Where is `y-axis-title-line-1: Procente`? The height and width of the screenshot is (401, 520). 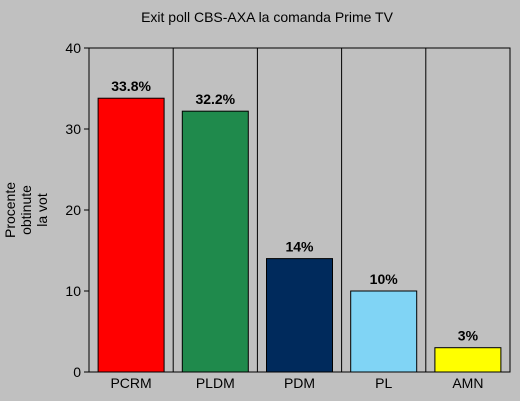 y-axis-title-line-1: Procente is located at coordinates (10, 210).